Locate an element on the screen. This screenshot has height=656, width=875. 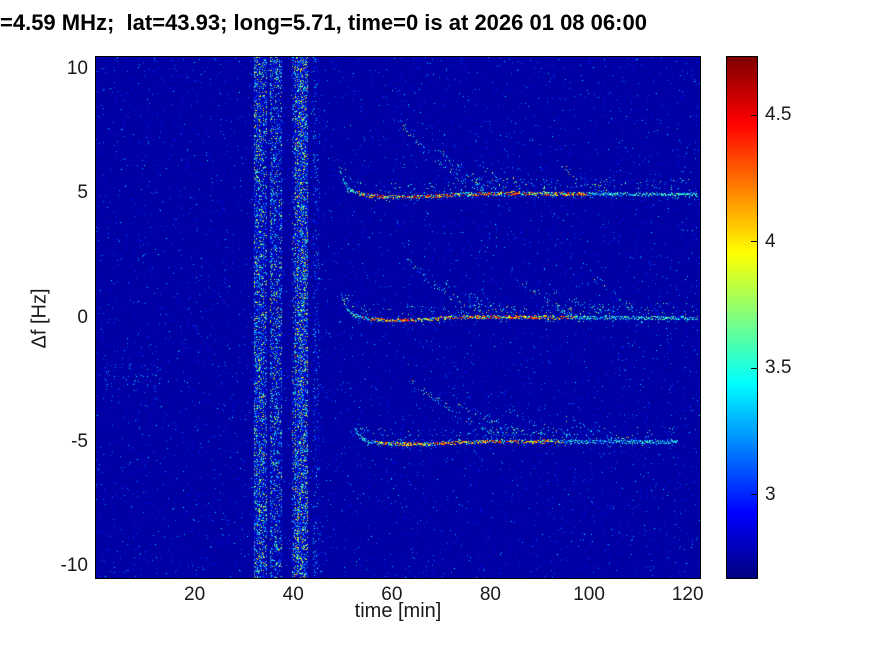
x-axis-label: time [min] is located at coordinates (398, 611).